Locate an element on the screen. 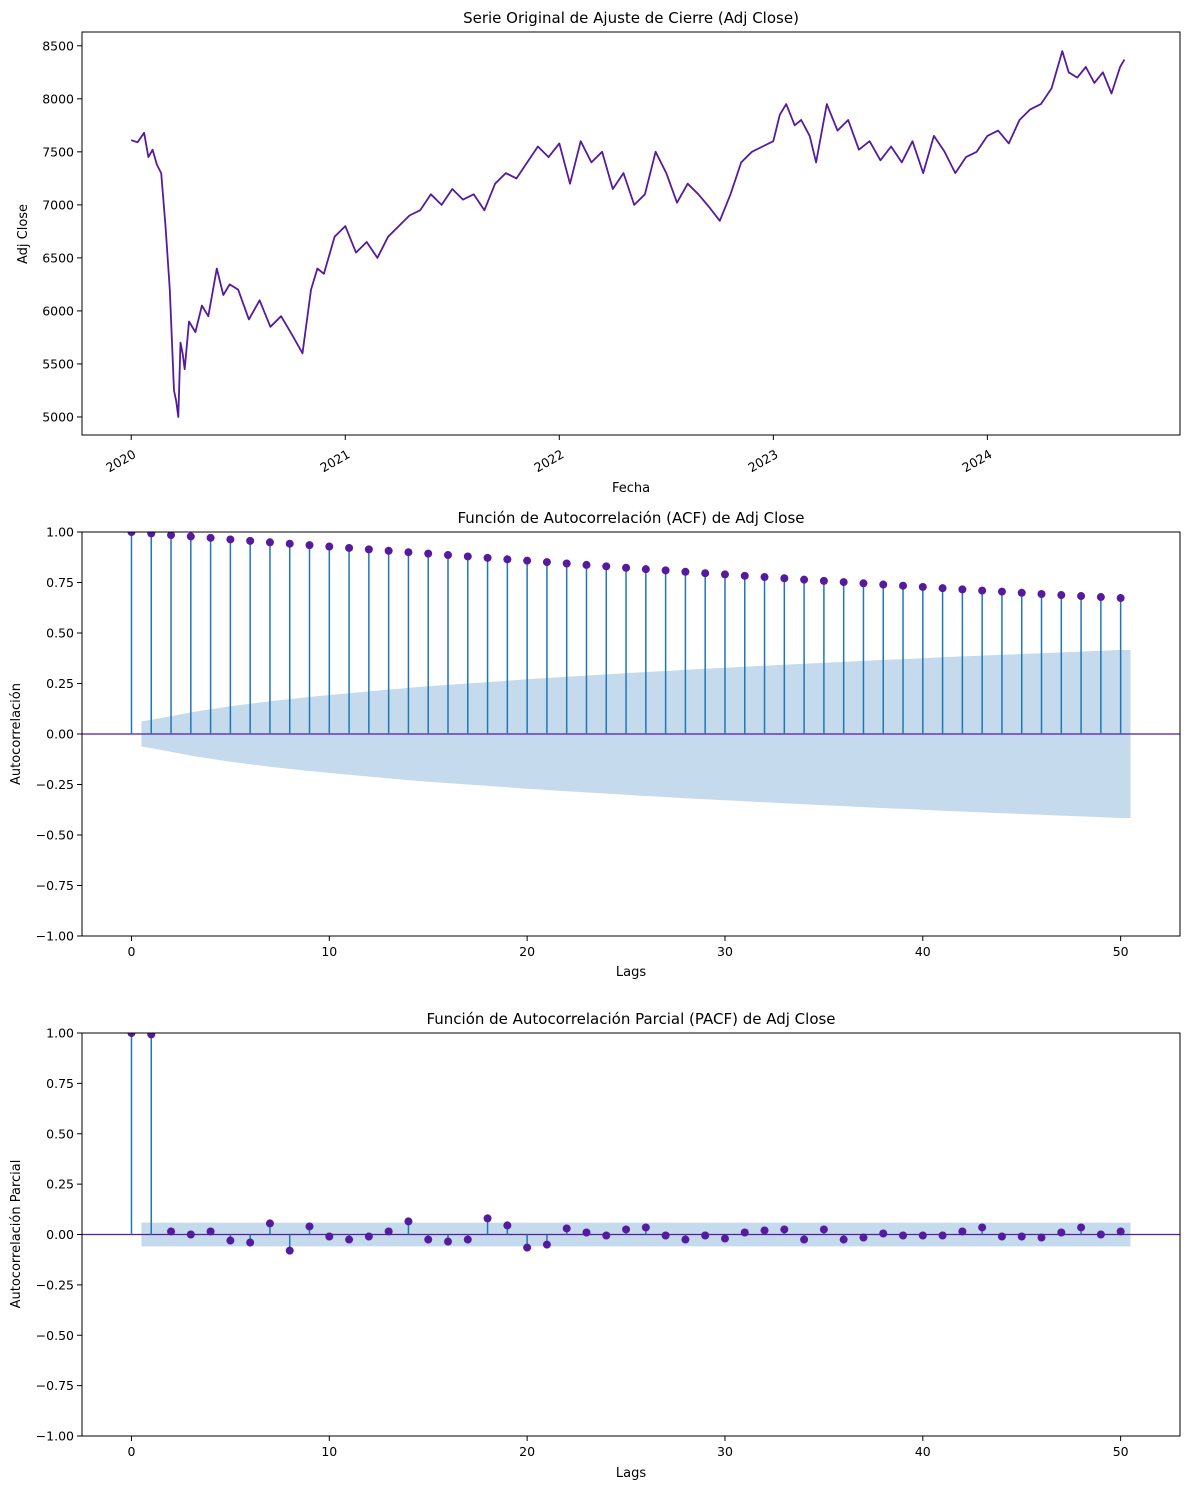 The height and width of the screenshot is (1489, 1190). y-tick-label: 0.25 is located at coordinates (60, 1184).